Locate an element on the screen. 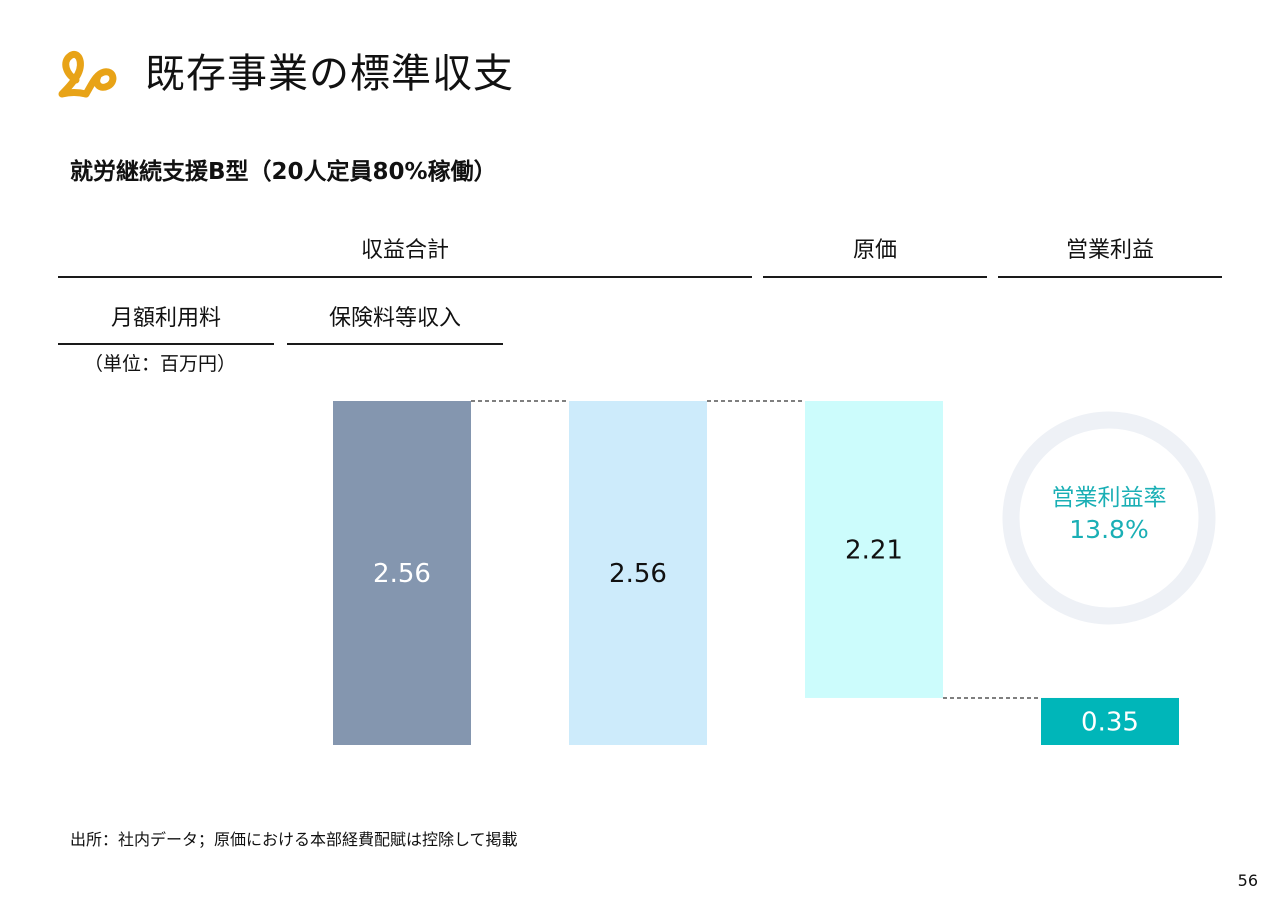  kpi-value: 13.8% is located at coordinates (1108, 529).